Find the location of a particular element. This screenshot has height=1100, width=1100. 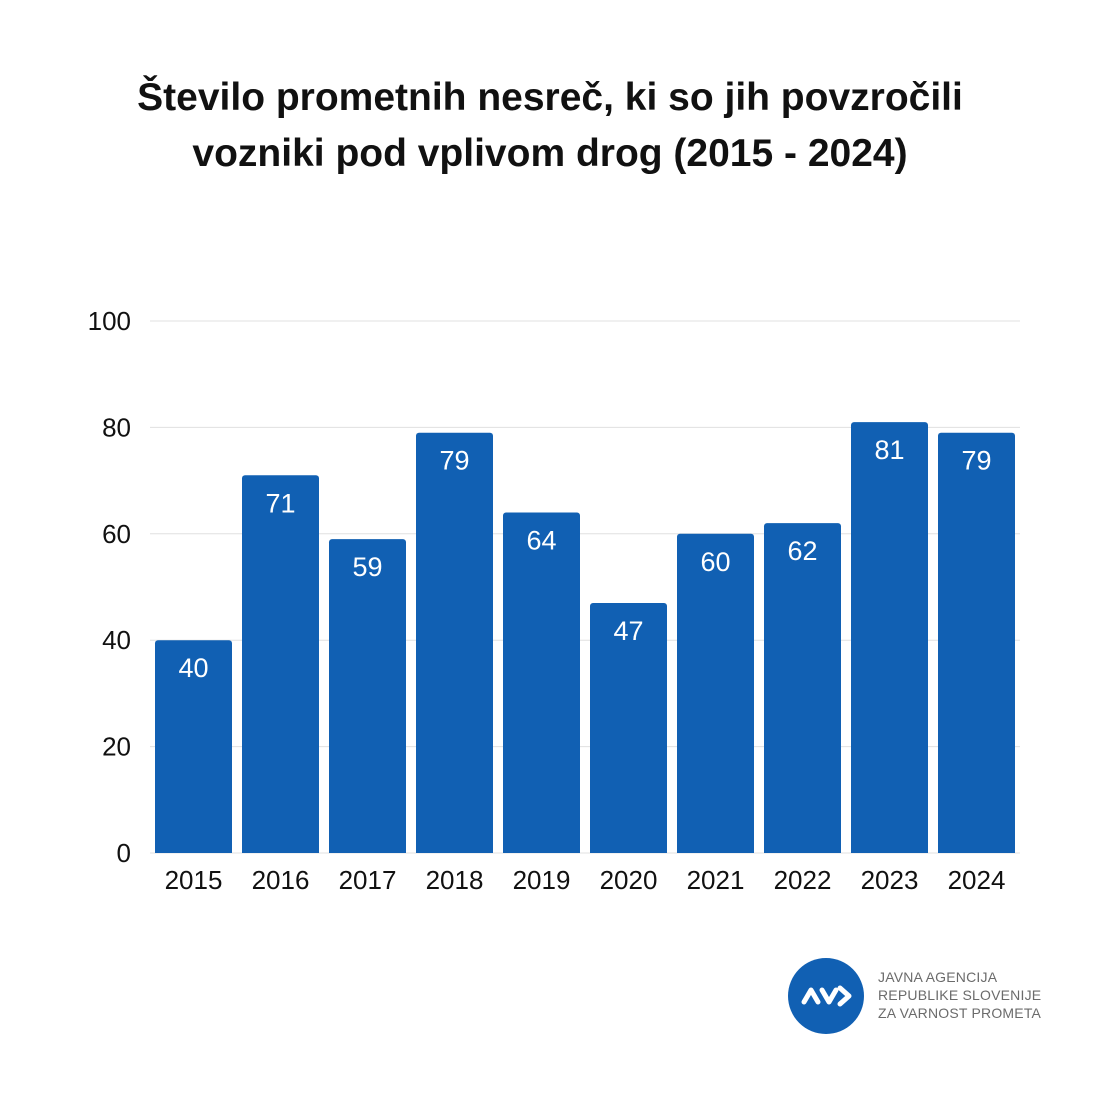

bar-base-2020 is located at coordinates (628, 851).